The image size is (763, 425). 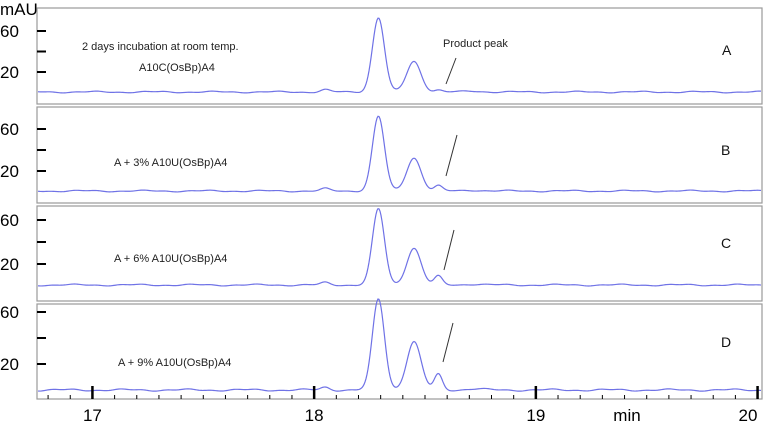 What do you see at coordinates (535, 415) in the screenshot?
I see `x-tick-label: 19` at bounding box center [535, 415].